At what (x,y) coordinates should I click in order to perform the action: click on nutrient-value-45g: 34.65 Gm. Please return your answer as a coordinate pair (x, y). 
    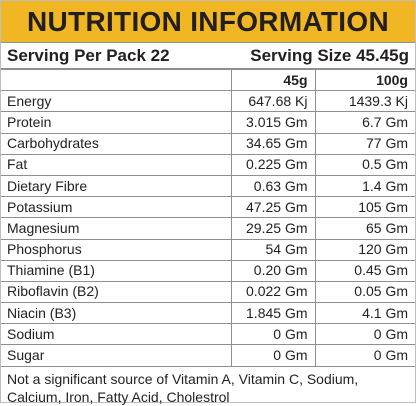
    Looking at the image, I should click on (273, 143).